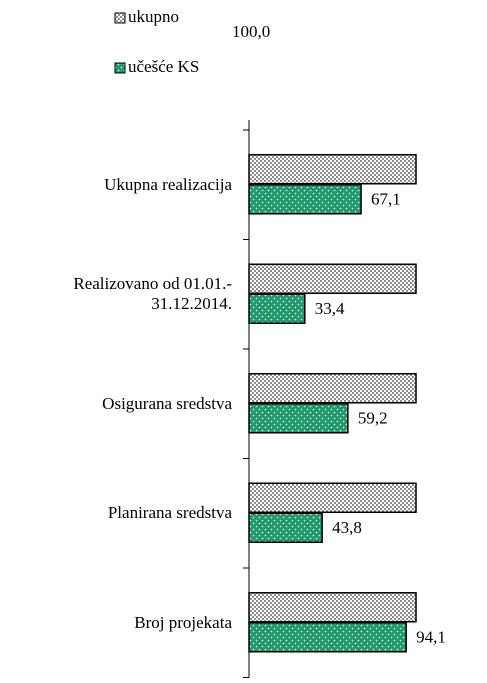 The height and width of the screenshot is (683, 487). Describe the element at coordinates (167, 403) in the screenshot. I see `category-label: Osigurana sredstva` at that location.